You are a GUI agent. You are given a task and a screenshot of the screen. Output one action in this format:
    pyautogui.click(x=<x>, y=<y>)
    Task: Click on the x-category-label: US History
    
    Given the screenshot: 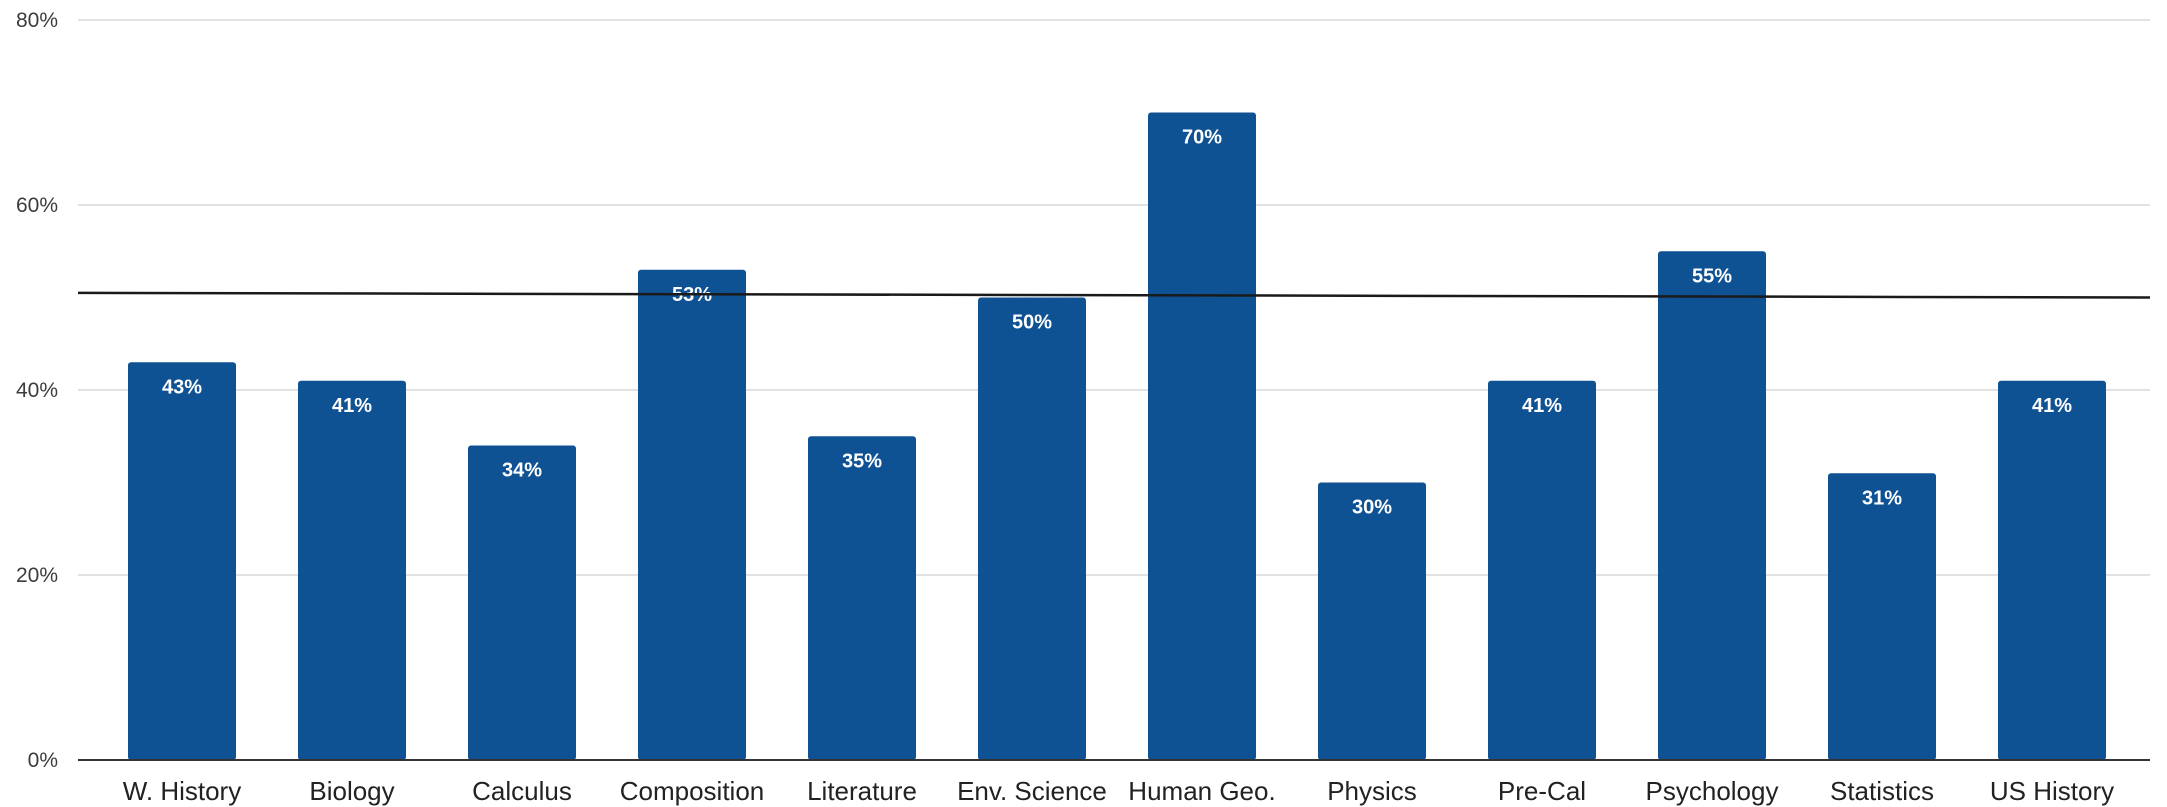 What is the action you would take?
    pyautogui.click(x=2052, y=791)
    